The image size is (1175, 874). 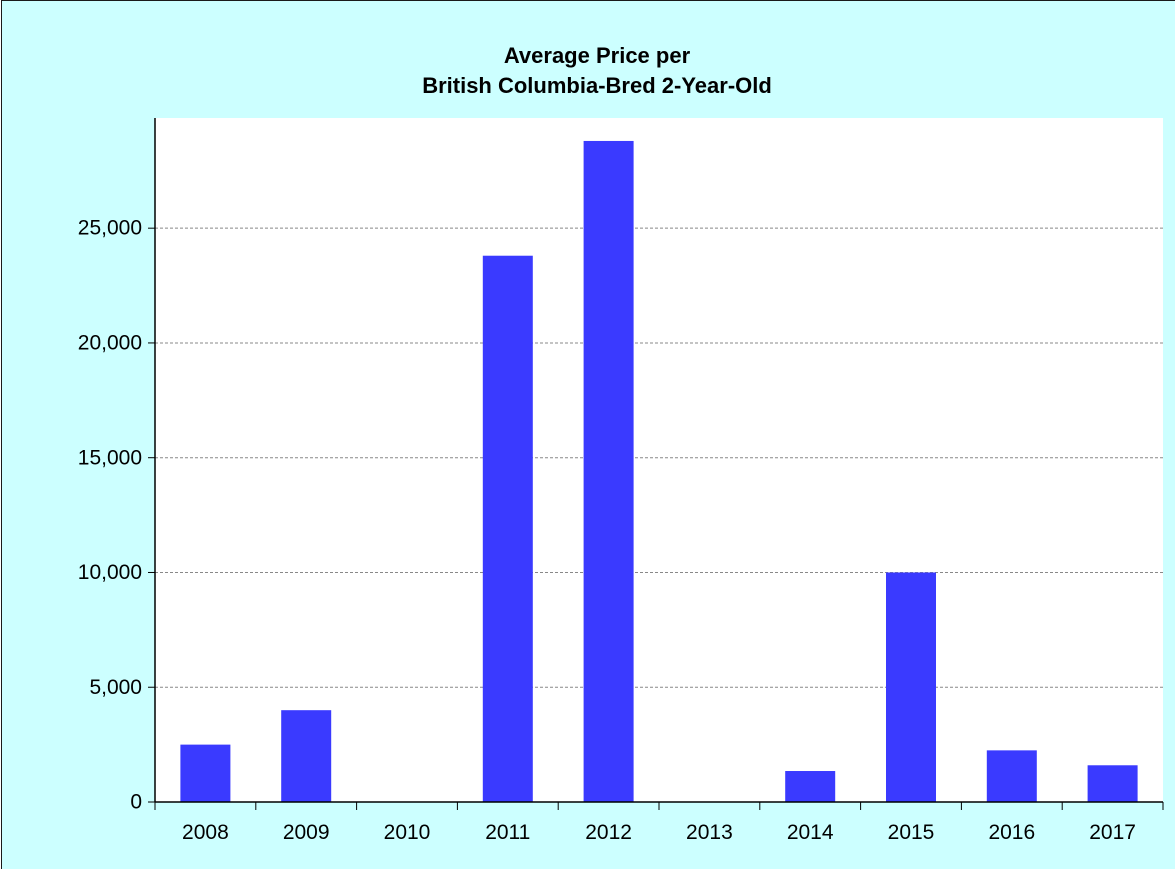 I want to click on x-tick-label: 2009, so click(x=306, y=832).